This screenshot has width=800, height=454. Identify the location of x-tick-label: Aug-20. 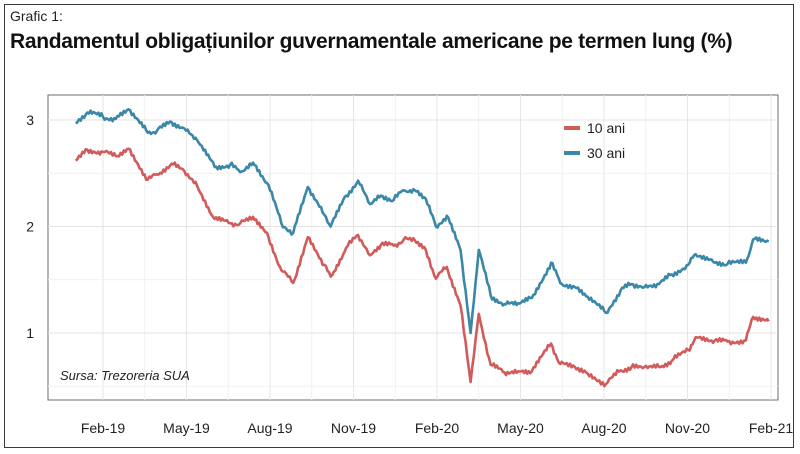
(603, 428).